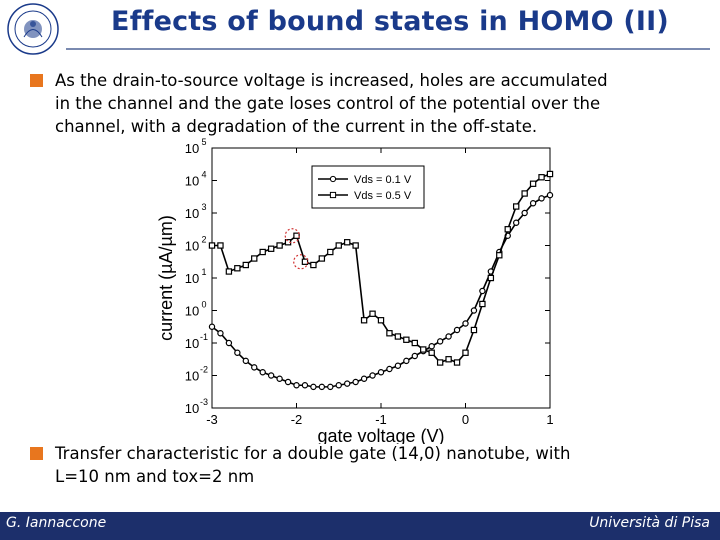 This screenshot has height=540, width=720. I want to click on y-tick-exponent: 5, so click(203, 142).